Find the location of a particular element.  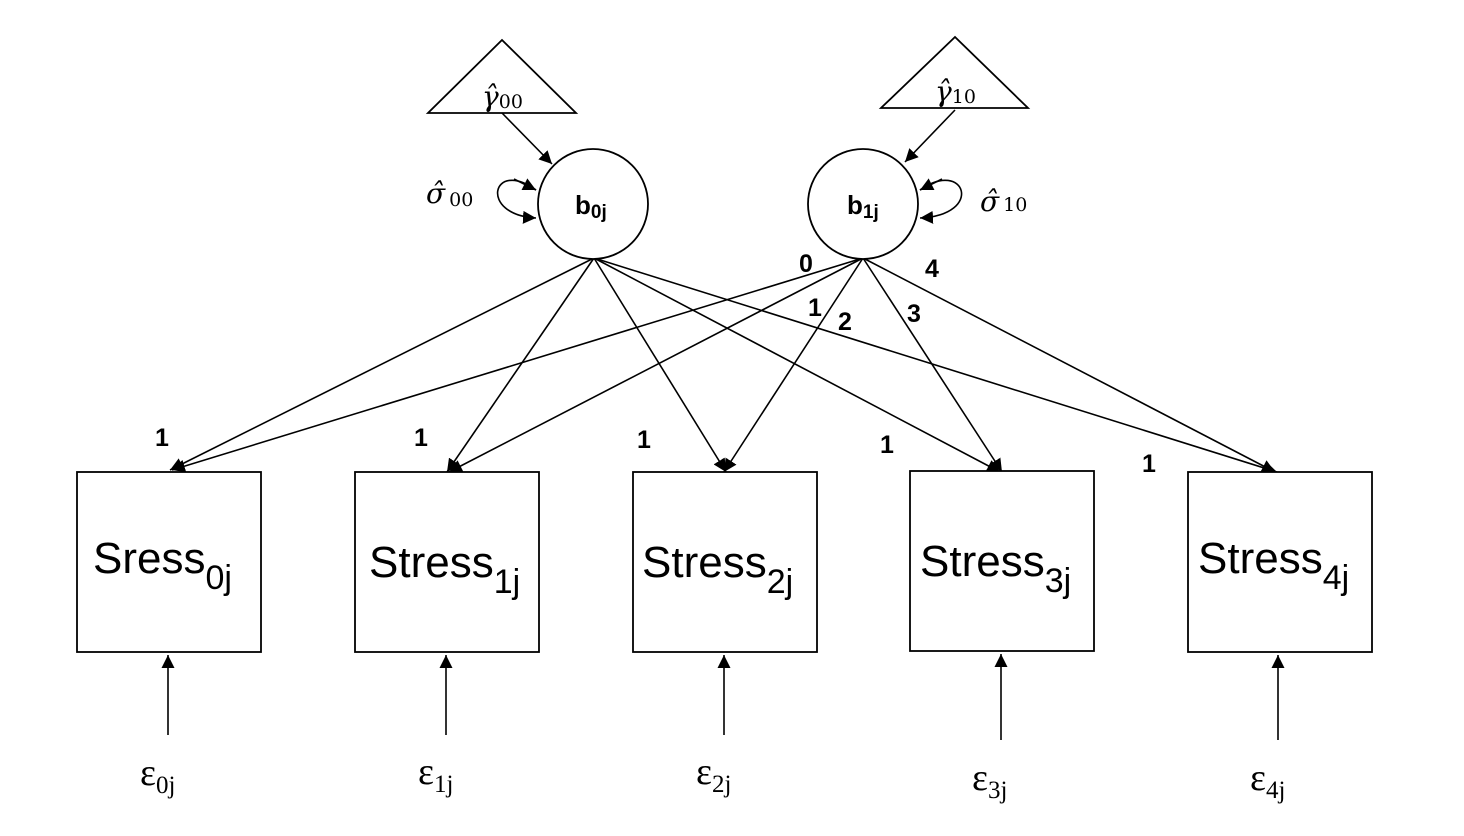

observed-label-4: Stress4j is located at coordinates (1273, 565).